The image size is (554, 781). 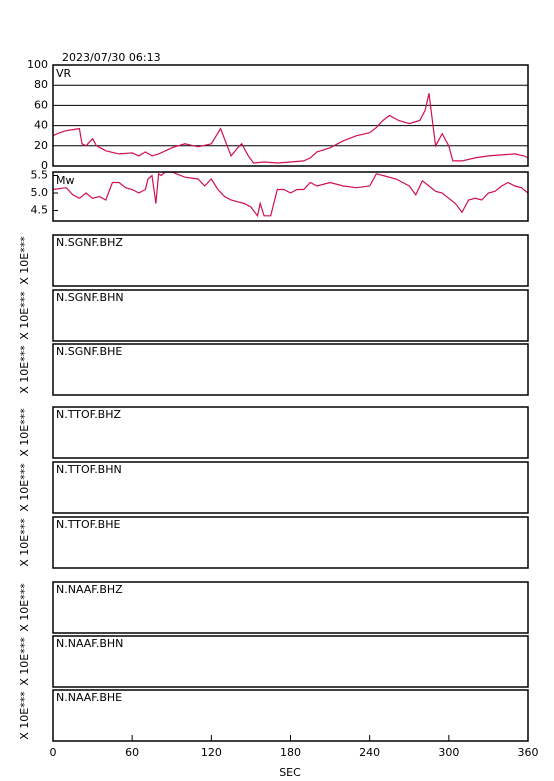 What do you see at coordinates (111, 57) in the screenshot?
I see `chart-title: 2023/07/30 06:13` at bounding box center [111, 57].